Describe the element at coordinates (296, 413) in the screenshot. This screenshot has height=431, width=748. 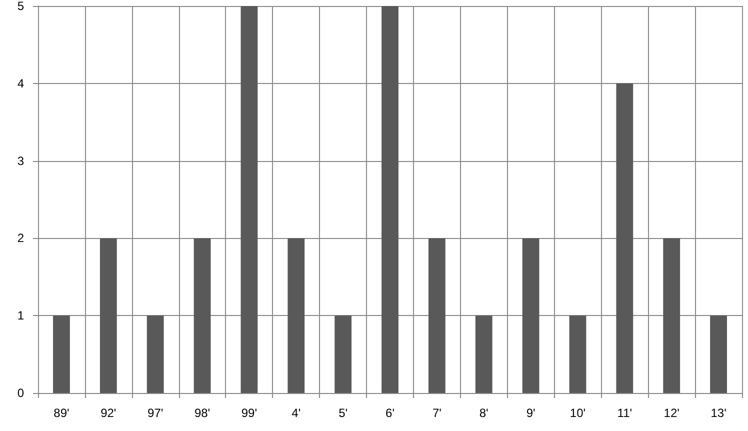
I see `x-tick-label: 4'` at that location.